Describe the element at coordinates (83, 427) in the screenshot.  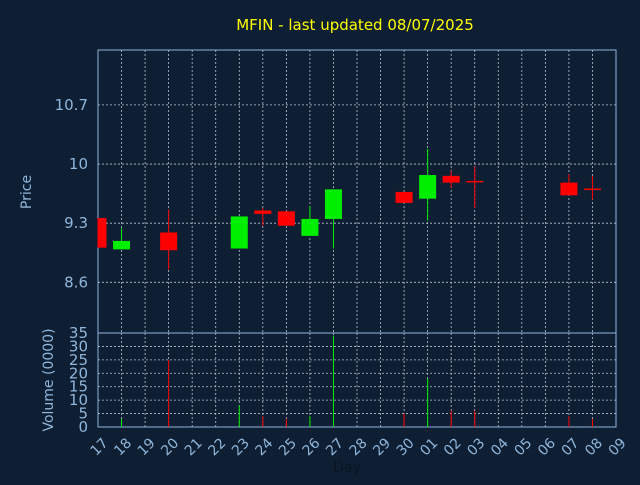
I see `volume-tick-label: 0` at that location.